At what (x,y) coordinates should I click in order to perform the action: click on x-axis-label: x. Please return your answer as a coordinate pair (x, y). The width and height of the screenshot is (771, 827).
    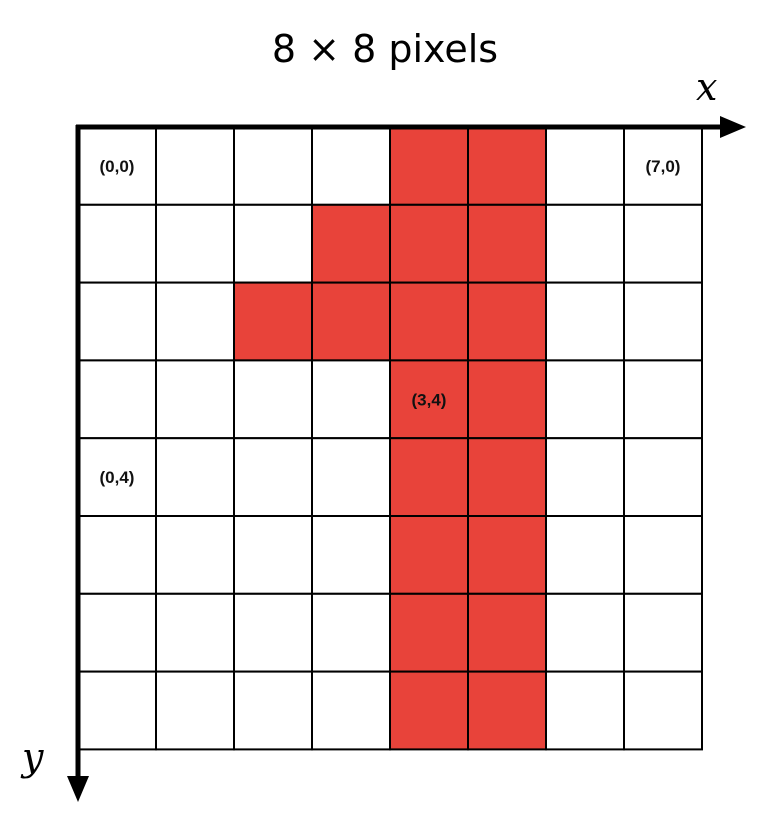
    Looking at the image, I should click on (706, 87).